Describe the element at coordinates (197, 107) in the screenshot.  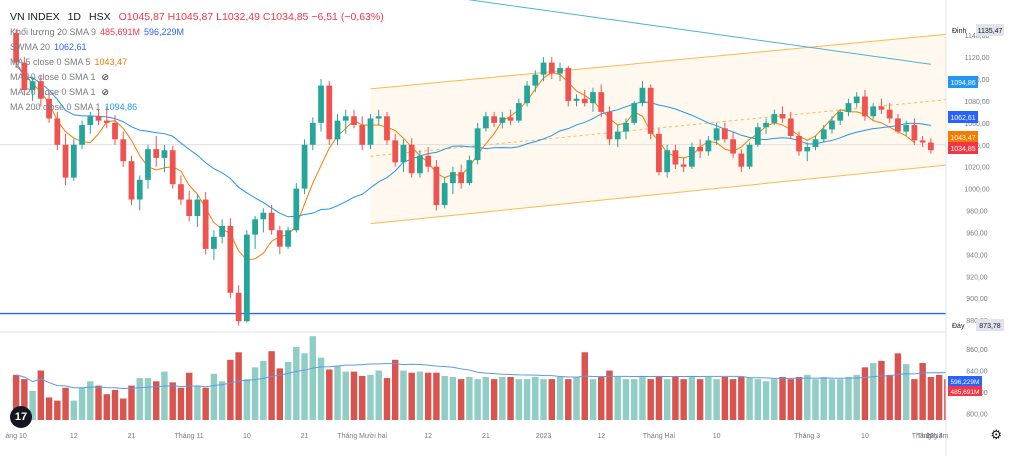
I see `legend-row: MA 200 close 0 SMA 1 1094,86` at that location.